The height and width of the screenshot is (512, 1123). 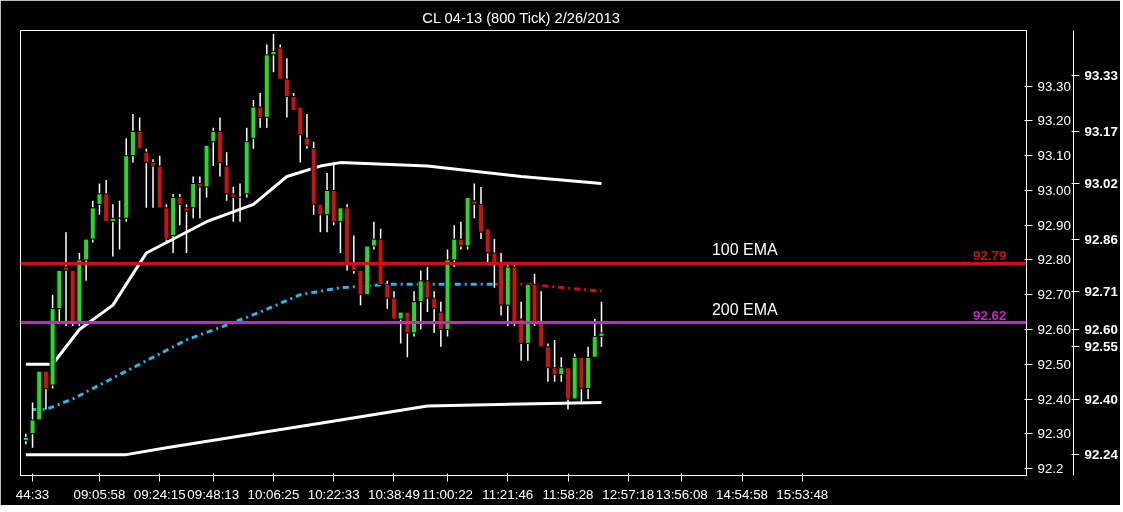 What do you see at coordinates (263, 346) in the screenshot?
I see `line-series` at bounding box center [263, 346].